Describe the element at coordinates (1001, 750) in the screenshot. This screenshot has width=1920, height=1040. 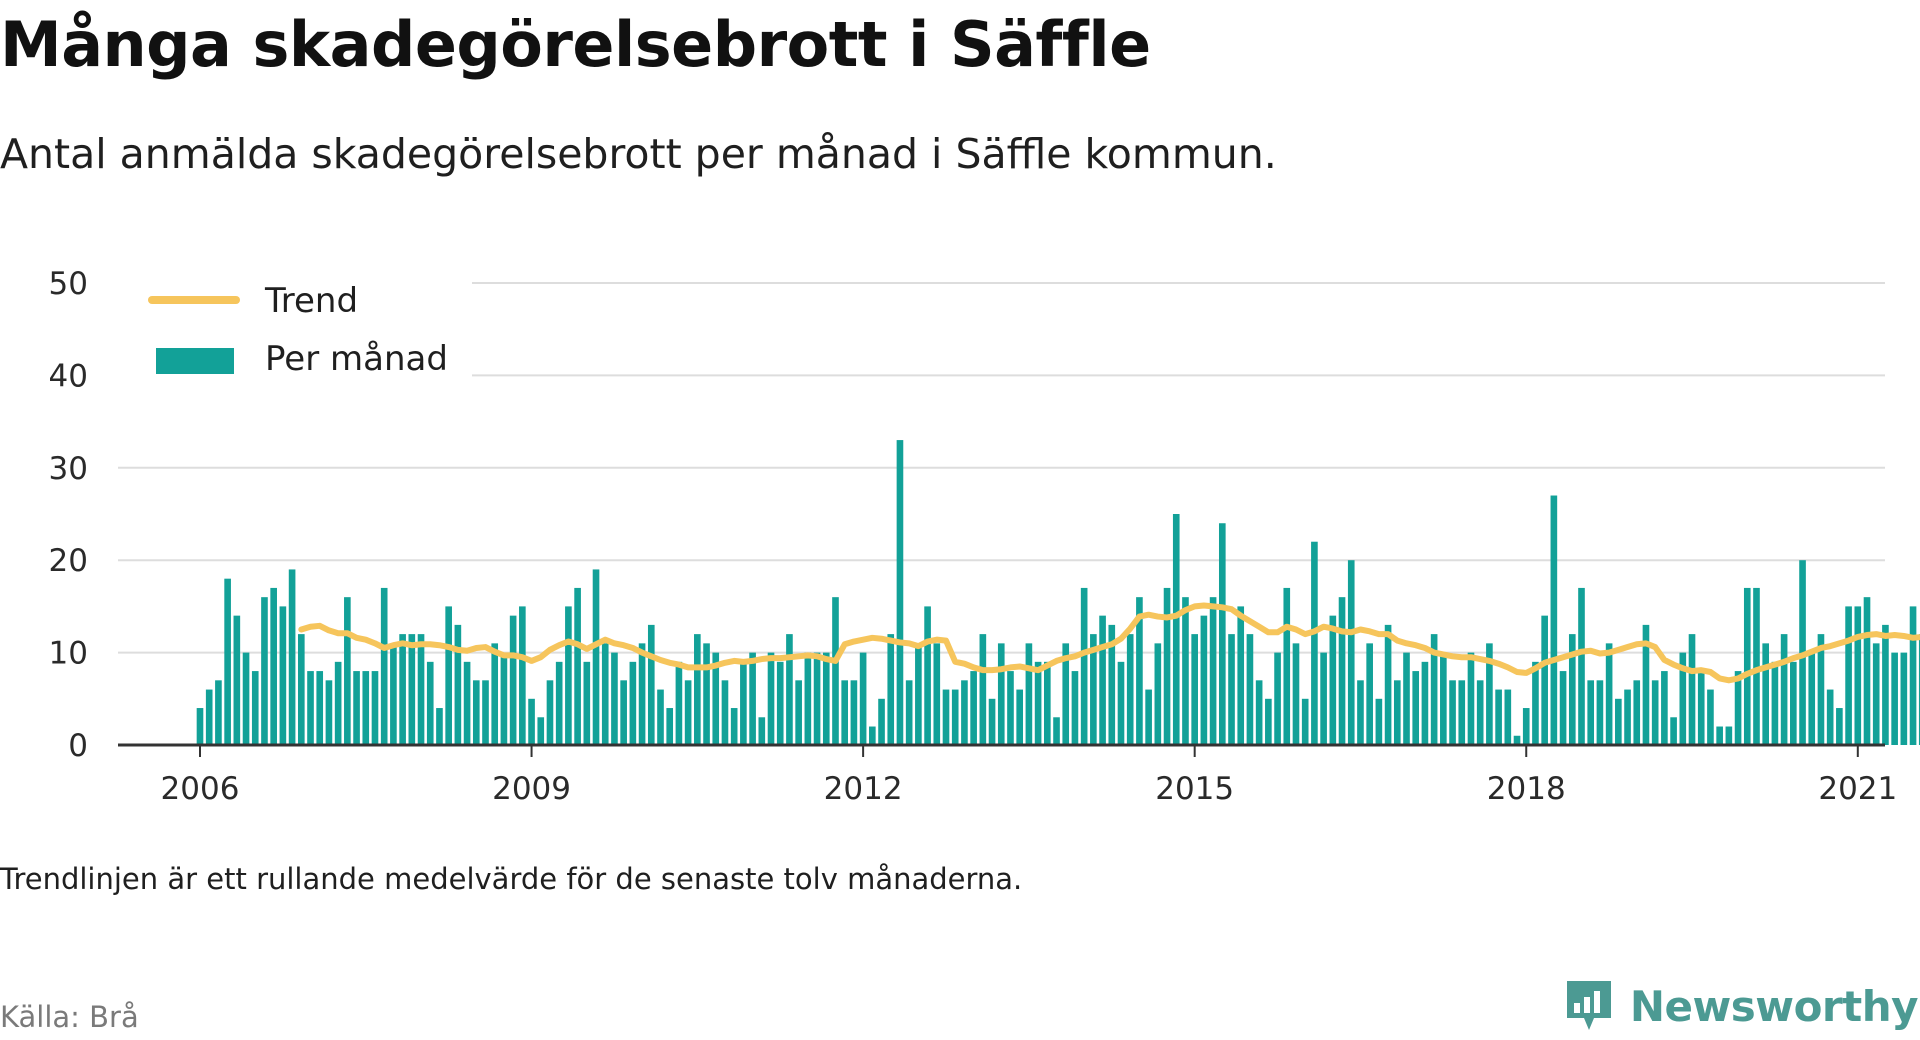
I see `x-axis` at that location.